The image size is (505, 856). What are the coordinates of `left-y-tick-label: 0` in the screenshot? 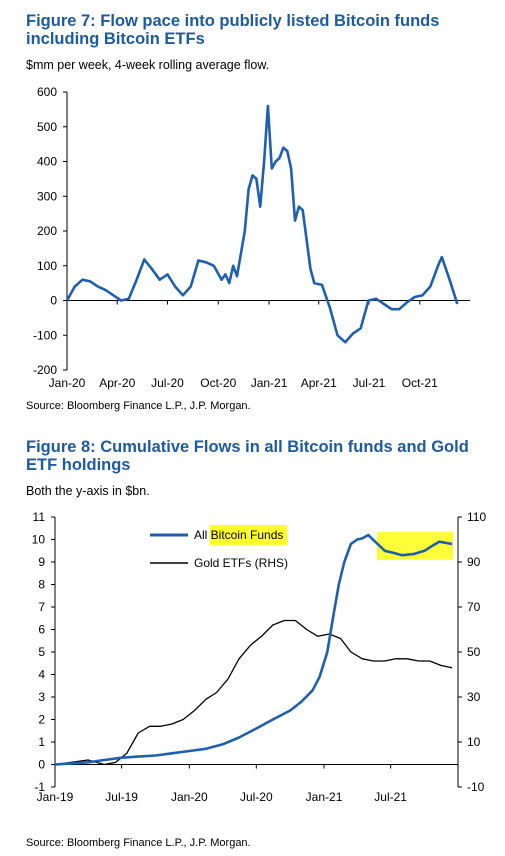 It's located at (41, 765).